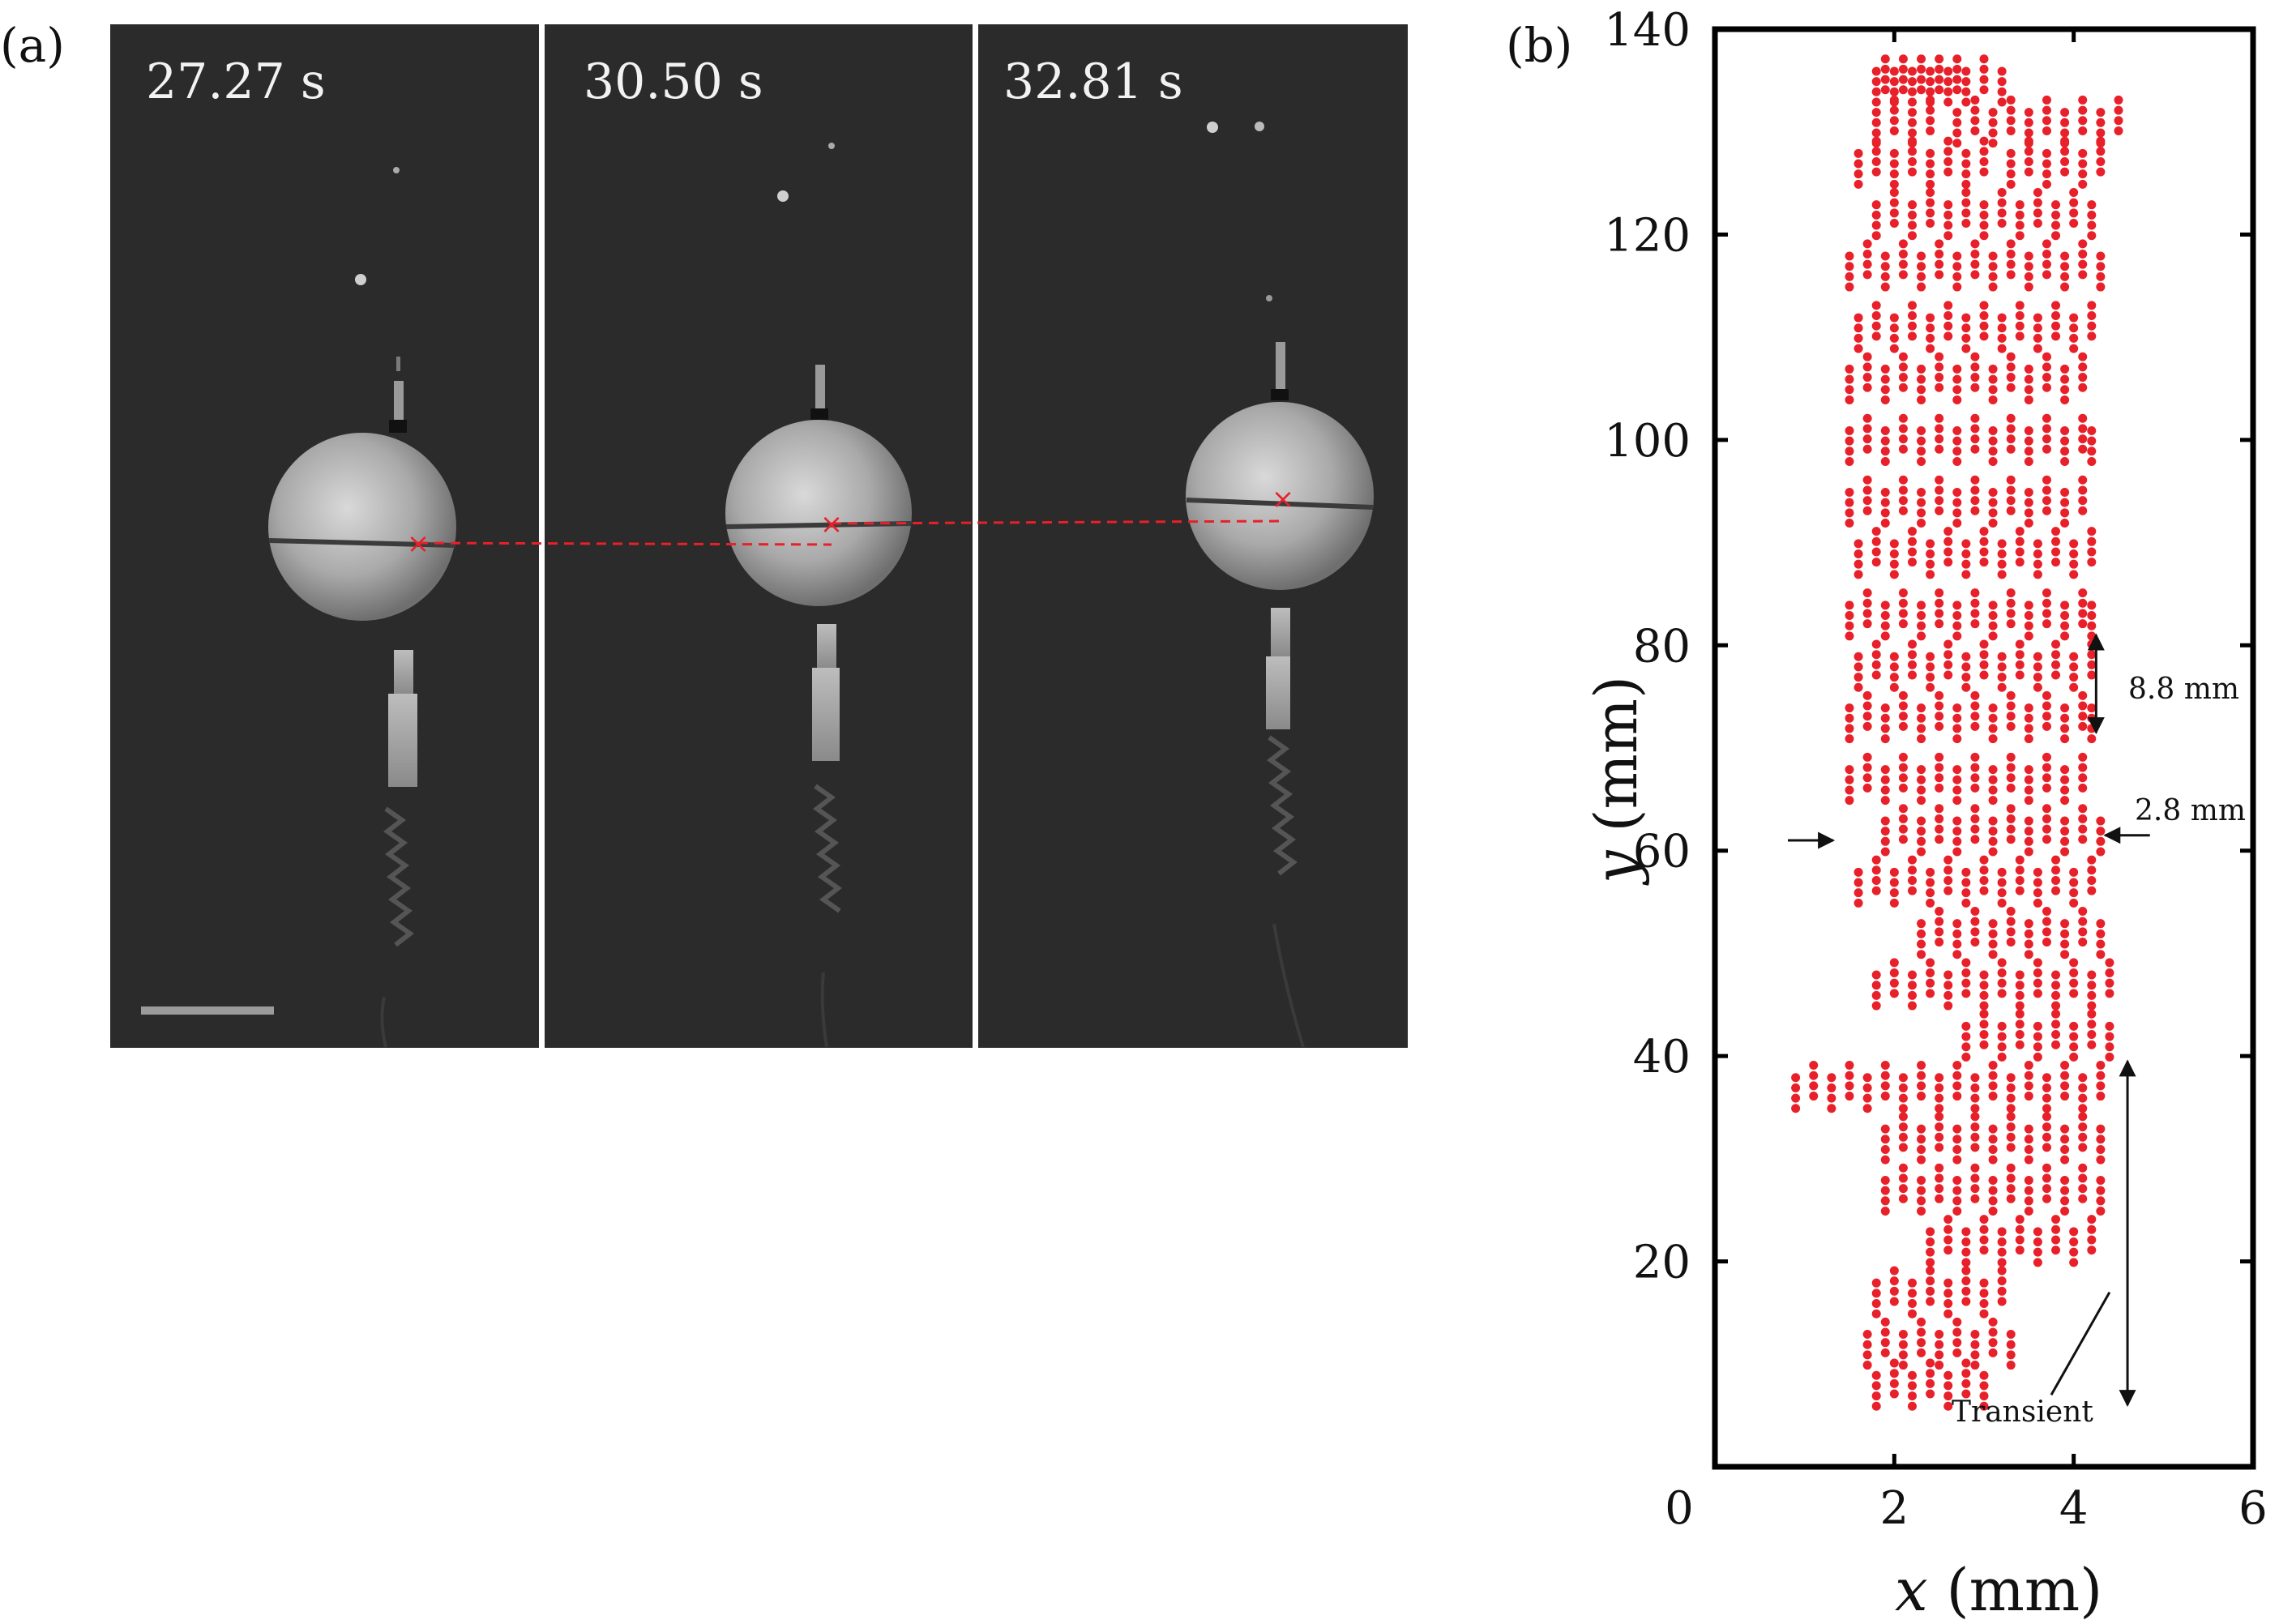 The image size is (2279, 1624). What do you see at coordinates (324, 536) in the screenshot?
I see `photo-frame-1: ×` at bounding box center [324, 536].